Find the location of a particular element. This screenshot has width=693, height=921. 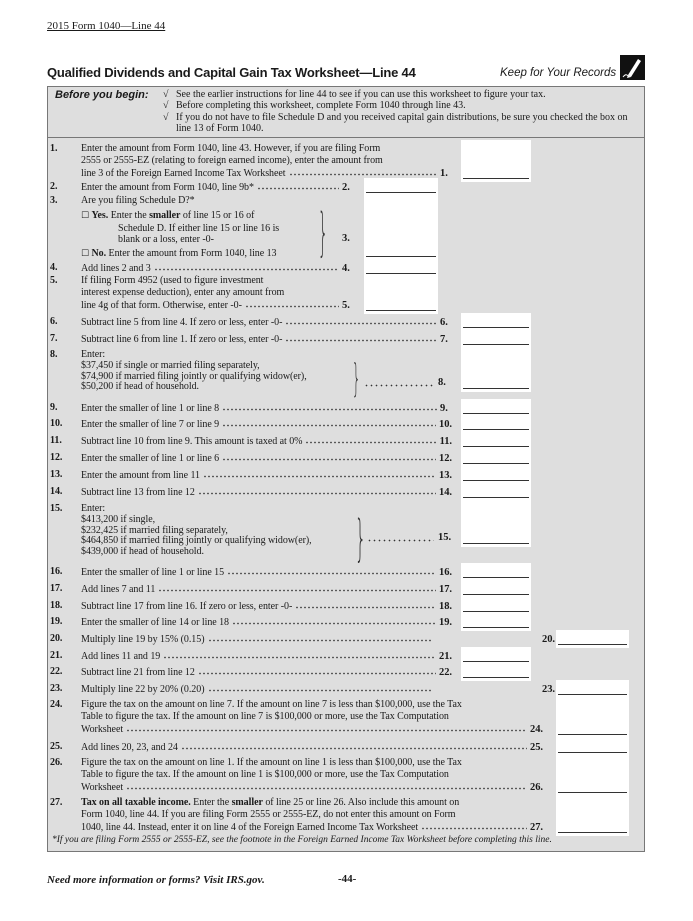

brace: } is located at coordinates (356, 378).